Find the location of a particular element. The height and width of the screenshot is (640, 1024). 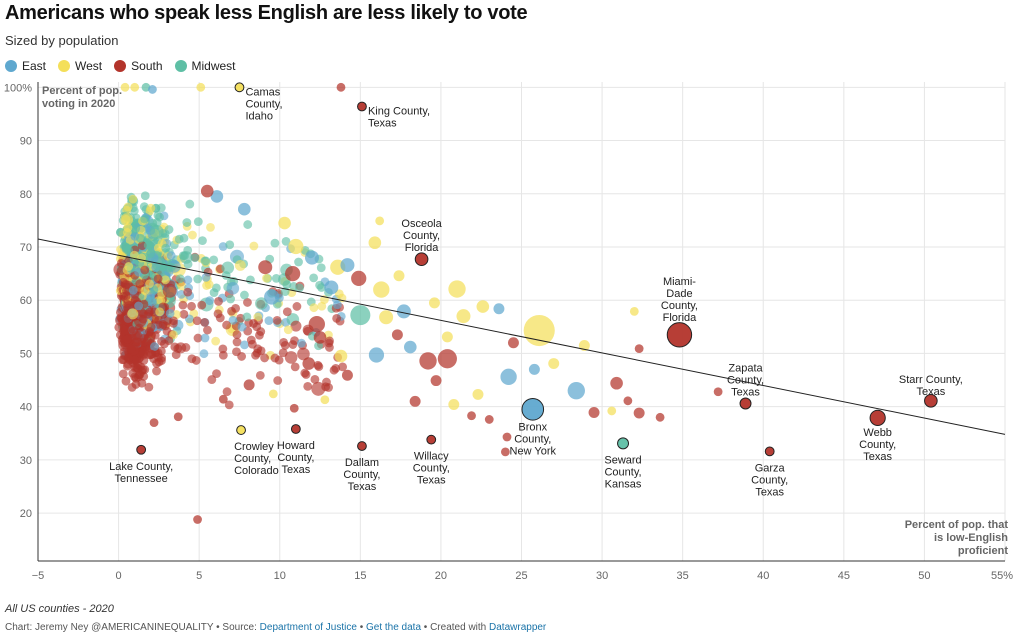

y-tick-label: 40 is located at coordinates (26, 408).